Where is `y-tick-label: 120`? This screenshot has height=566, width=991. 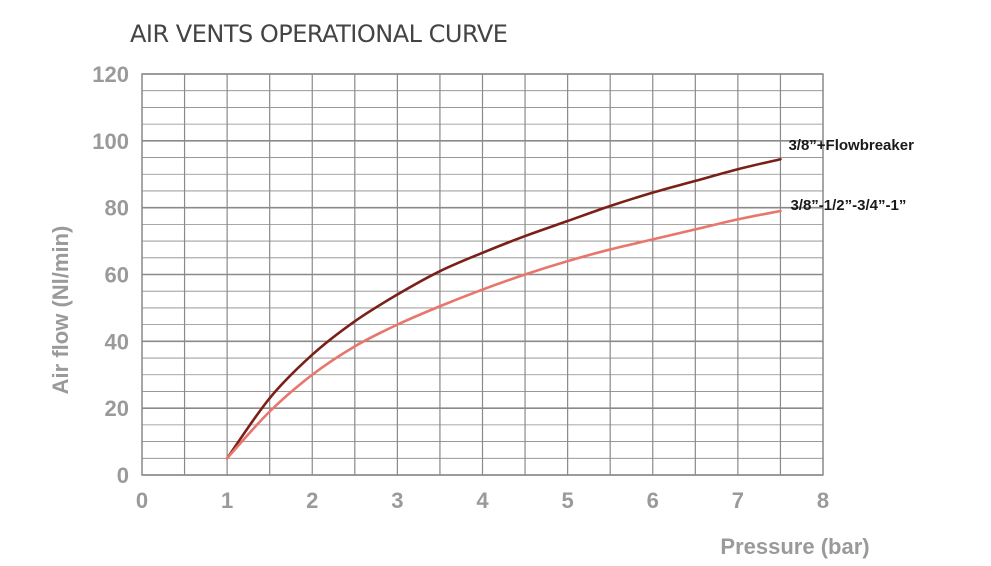
y-tick-label: 120 is located at coordinates (110, 74).